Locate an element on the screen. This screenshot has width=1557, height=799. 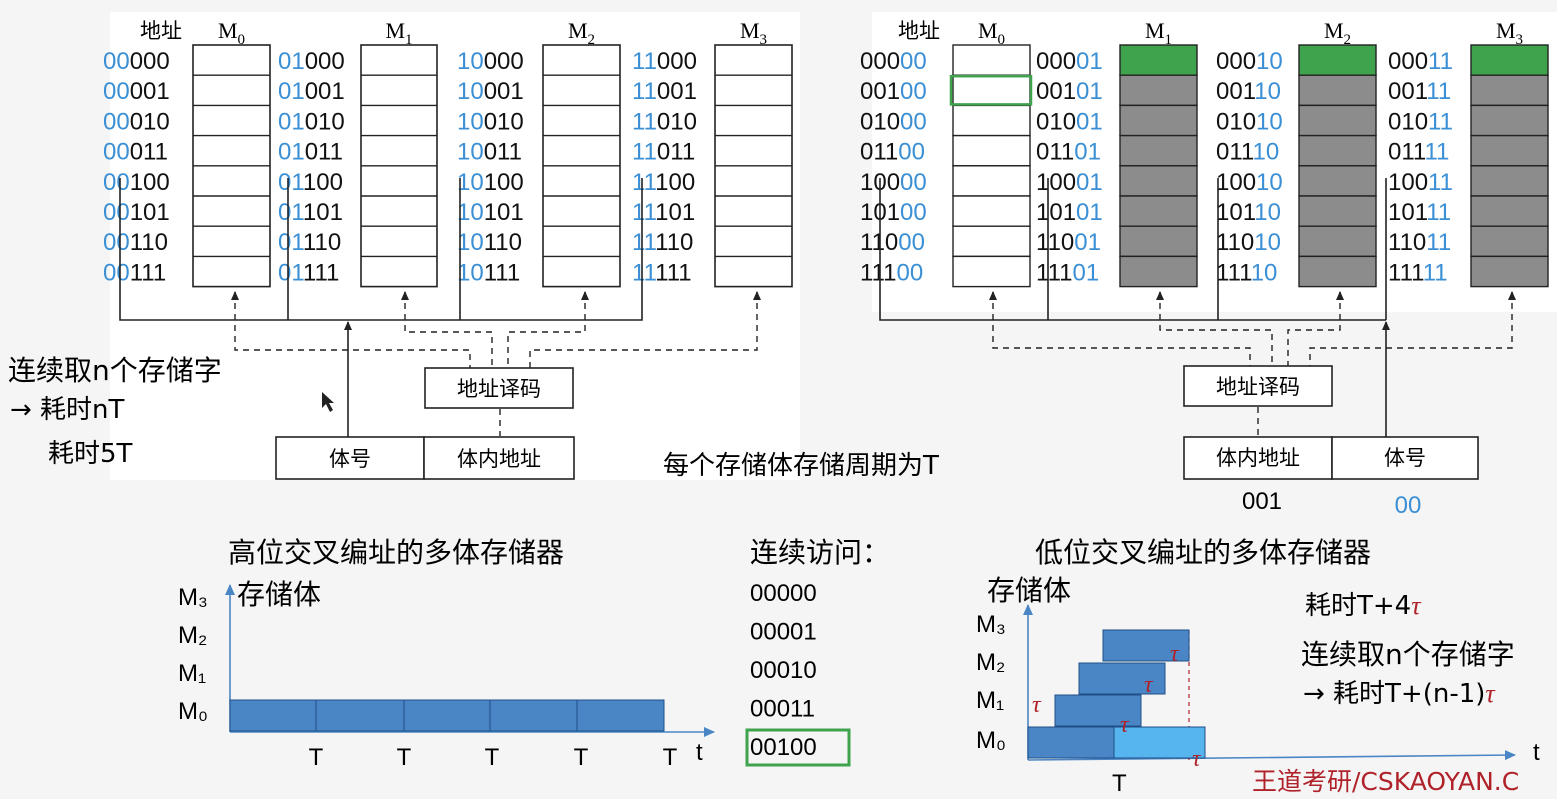
right-address-label: 00001 is located at coordinates (1069, 61).